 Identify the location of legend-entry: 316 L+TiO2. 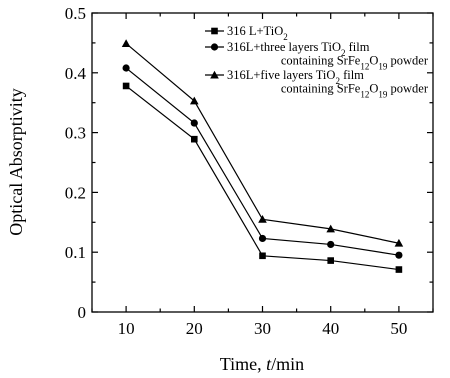
(246, 33).